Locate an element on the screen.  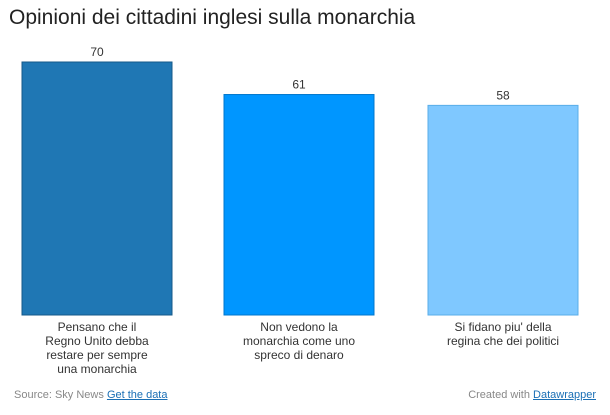
value-label-3: 58 is located at coordinates (503, 95).